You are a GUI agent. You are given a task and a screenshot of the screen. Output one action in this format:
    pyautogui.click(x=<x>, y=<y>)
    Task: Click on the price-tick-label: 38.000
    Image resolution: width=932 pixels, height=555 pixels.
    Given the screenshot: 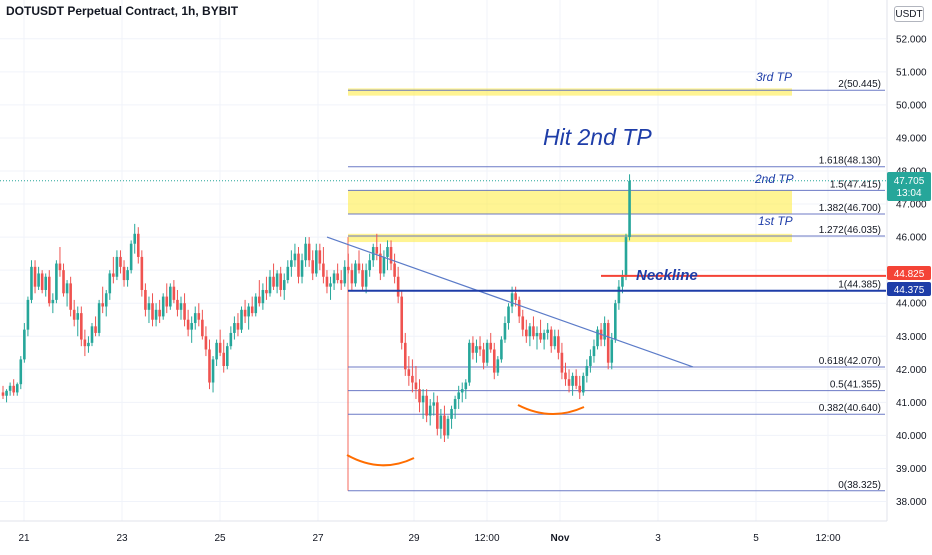 What is the action you would take?
    pyautogui.click(x=911, y=502)
    